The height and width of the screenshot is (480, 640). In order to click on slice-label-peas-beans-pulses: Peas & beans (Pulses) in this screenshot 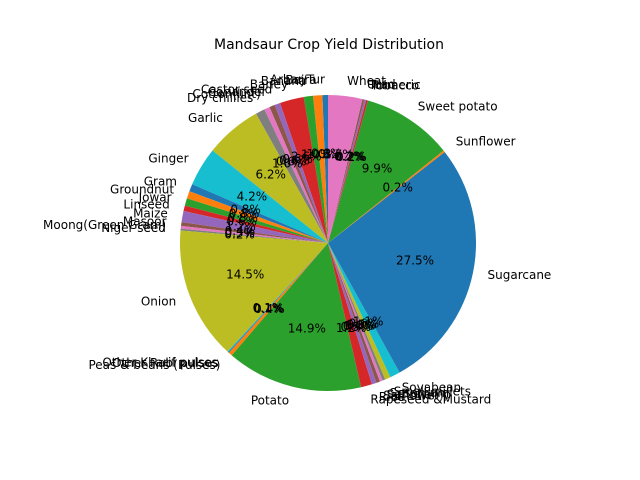, I will do `click(154, 365)`.